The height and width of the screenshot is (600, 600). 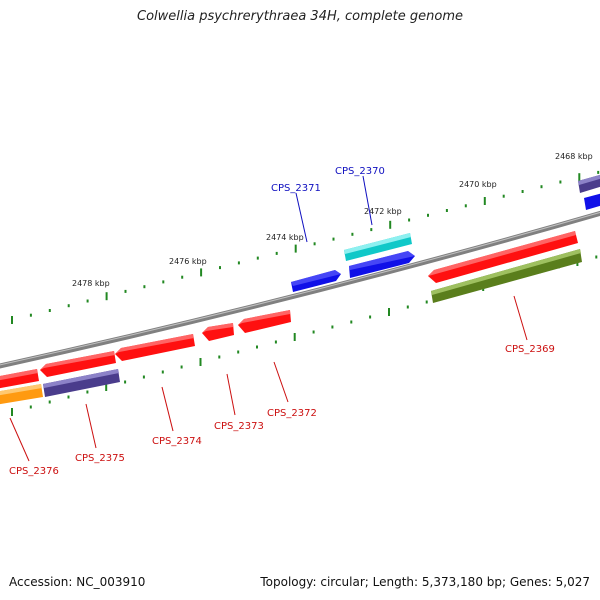 What do you see at coordinates (367, 200) in the screenshot?
I see `leader-cps2370` at bounding box center [367, 200].